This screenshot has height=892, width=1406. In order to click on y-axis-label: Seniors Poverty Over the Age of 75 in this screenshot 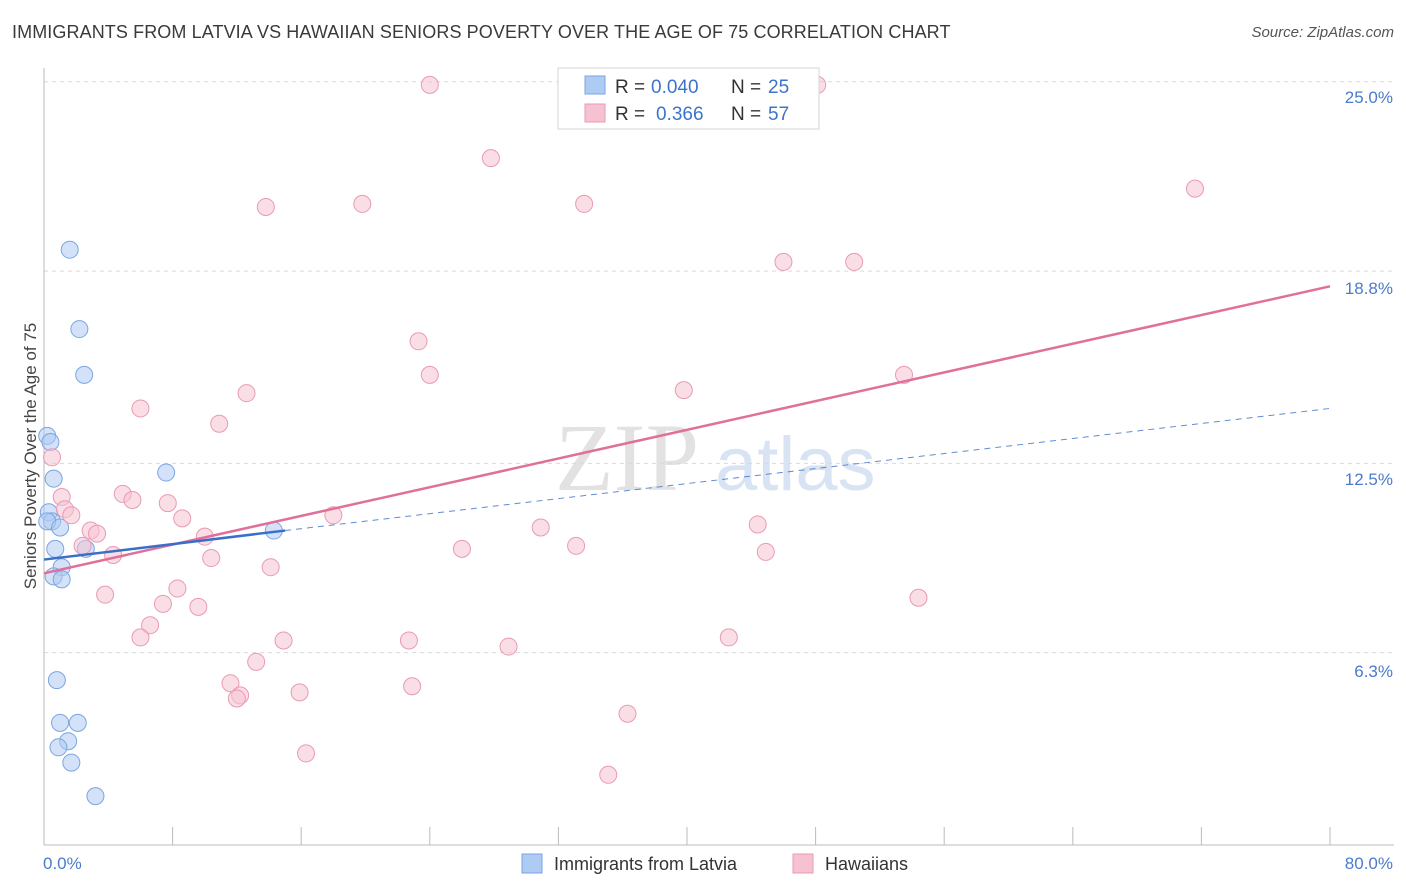, I will do `click(30, 456)`.